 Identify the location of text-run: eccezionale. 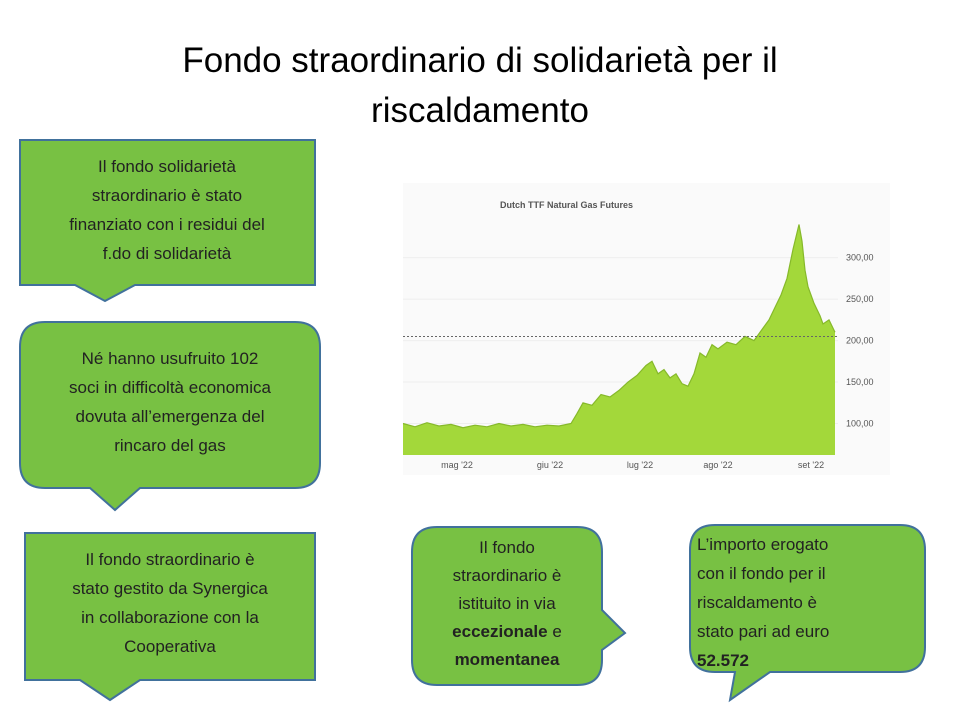
(499, 631).